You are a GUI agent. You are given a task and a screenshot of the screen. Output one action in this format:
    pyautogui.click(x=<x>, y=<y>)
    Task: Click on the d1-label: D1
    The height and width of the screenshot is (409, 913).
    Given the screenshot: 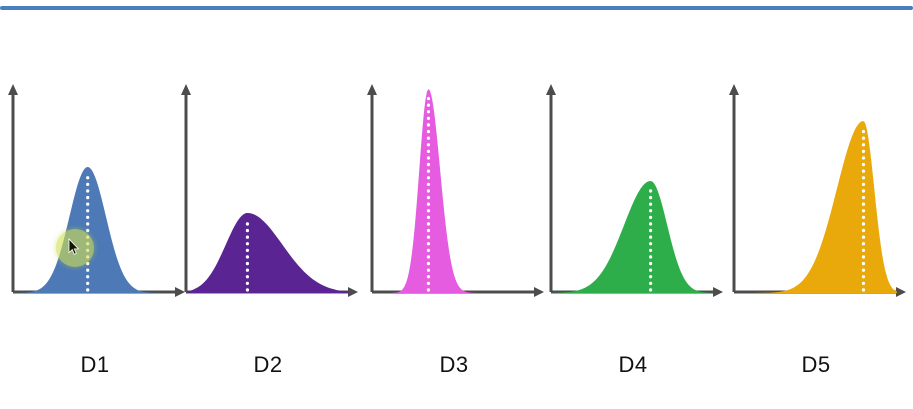 What is the action you would take?
    pyautogui.click(x=95, y=364)
    